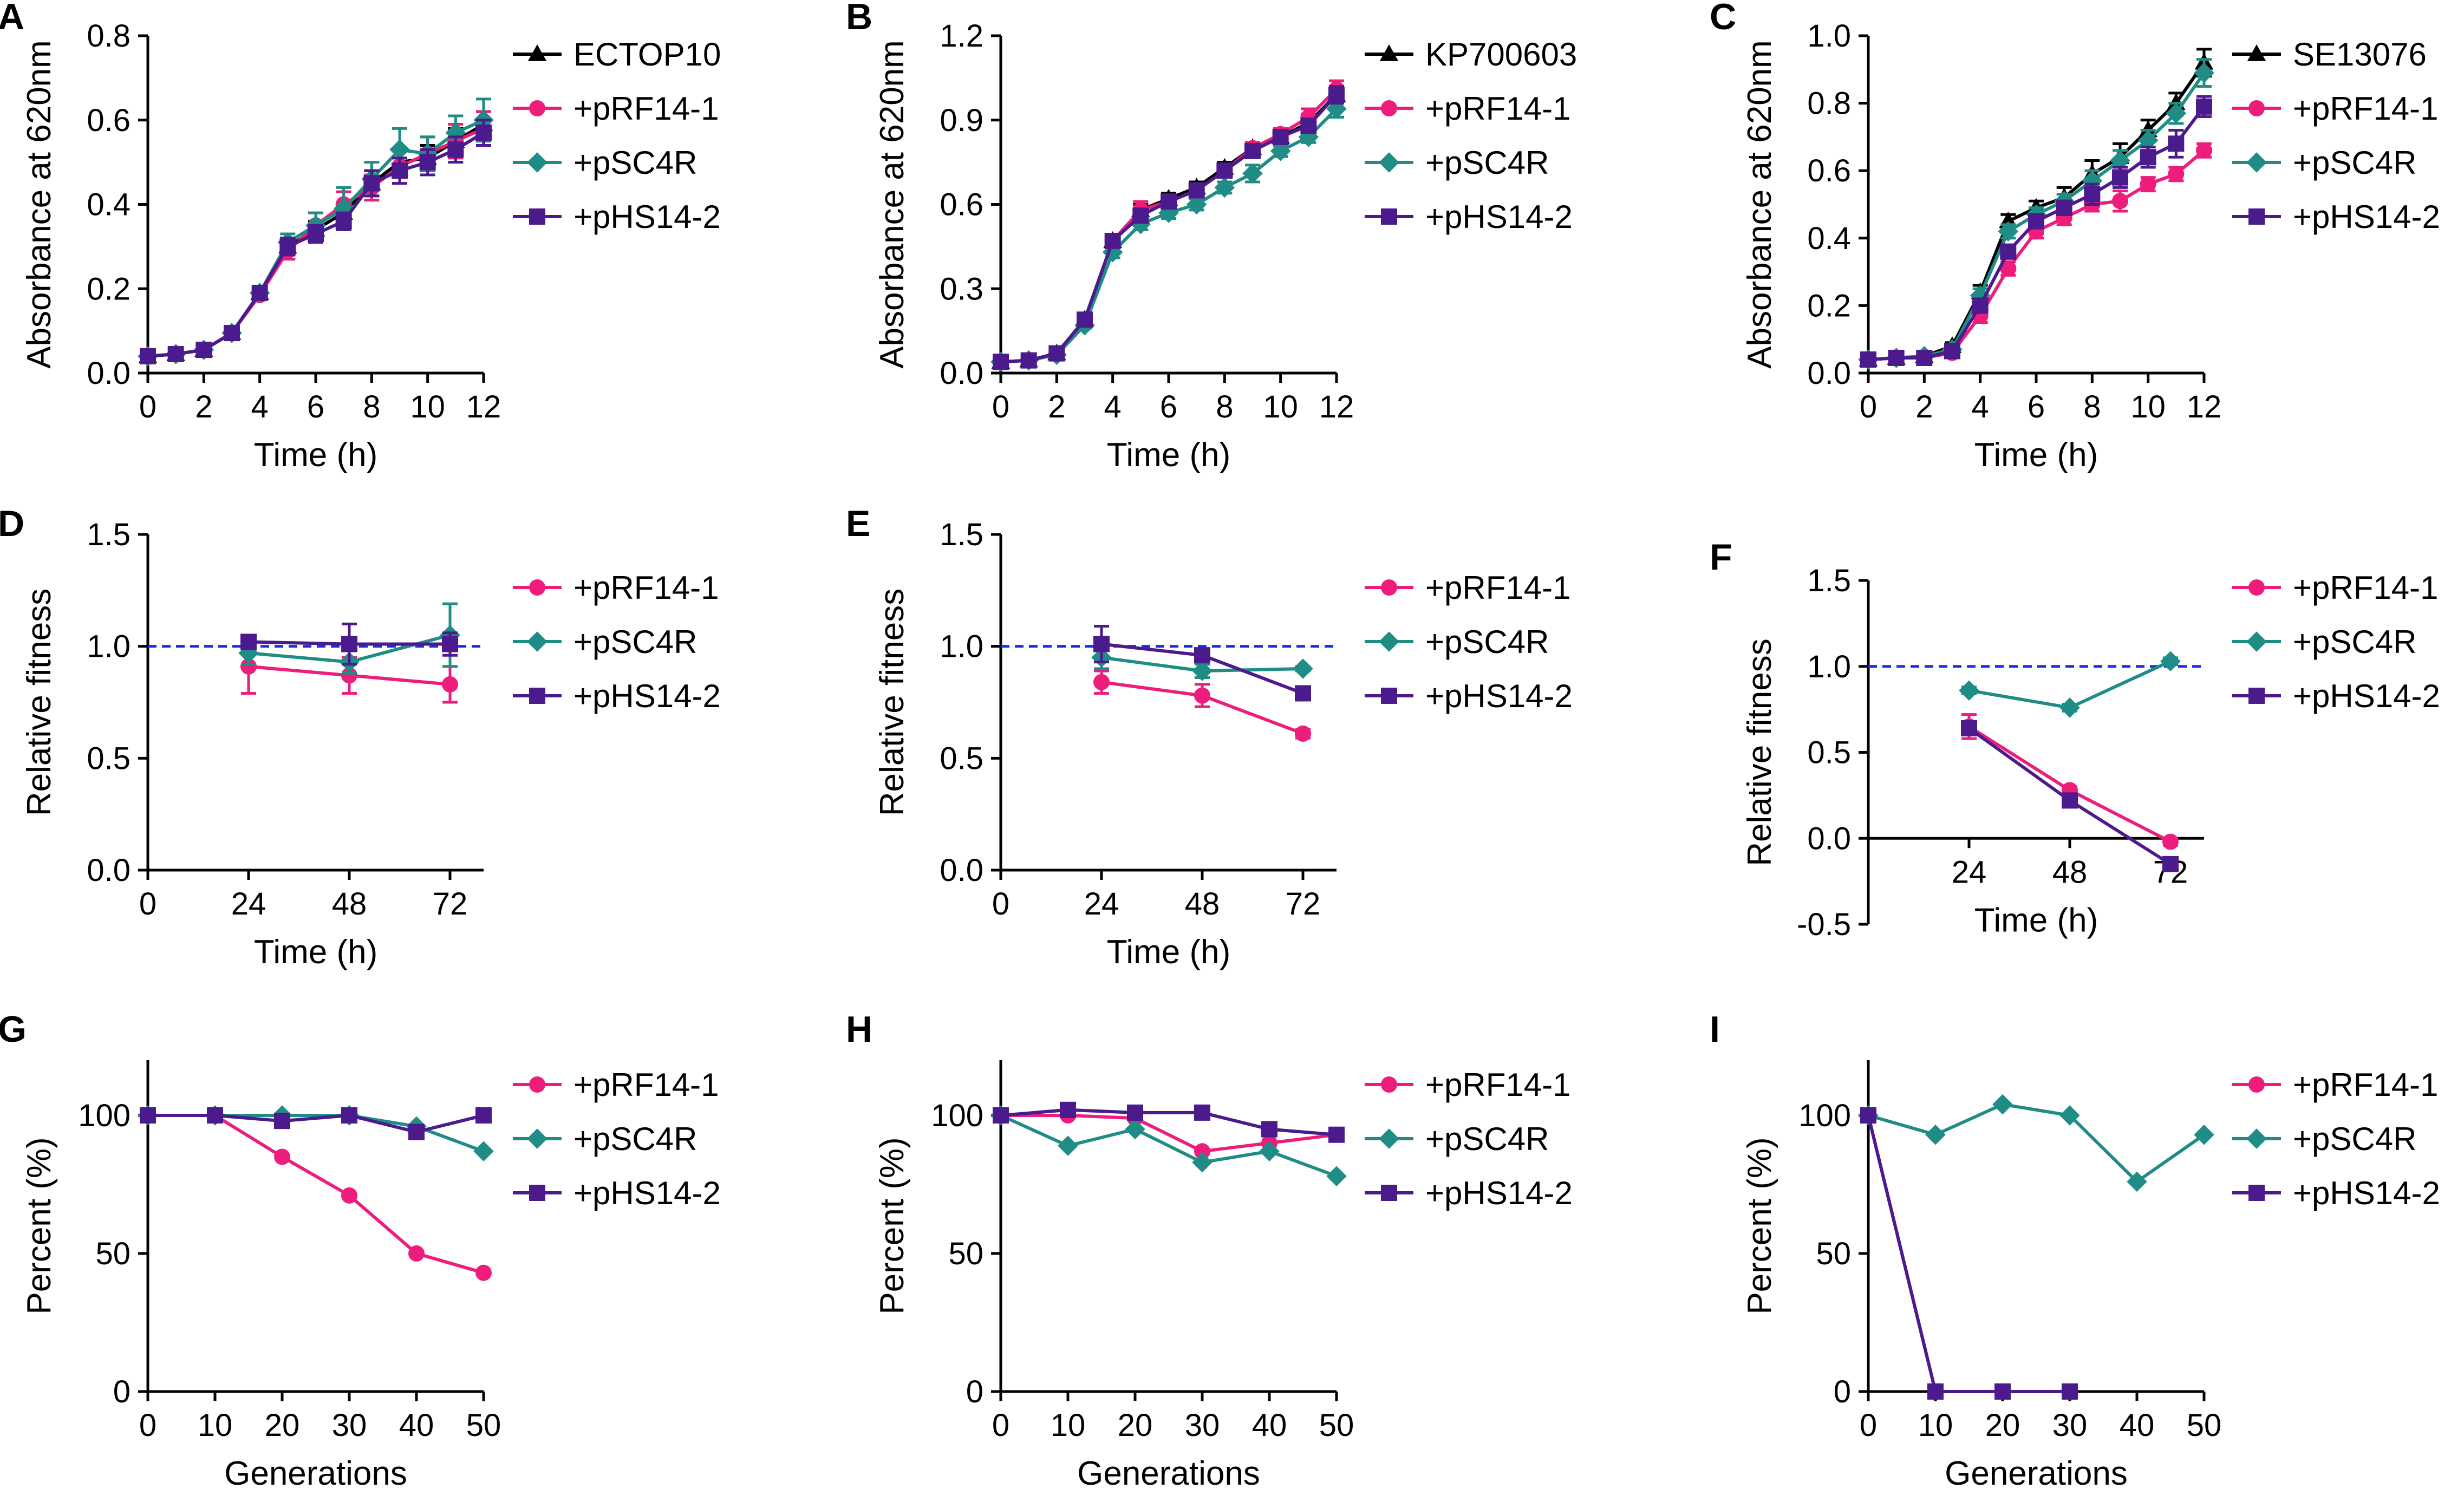 The width and height of the screenshot is (2464, 1502). What do you see at coordinates (892, 204) in the screenshot?
I see `y-axis-label-b: Absorbance at 620nm` at bounding box center [892, 204].